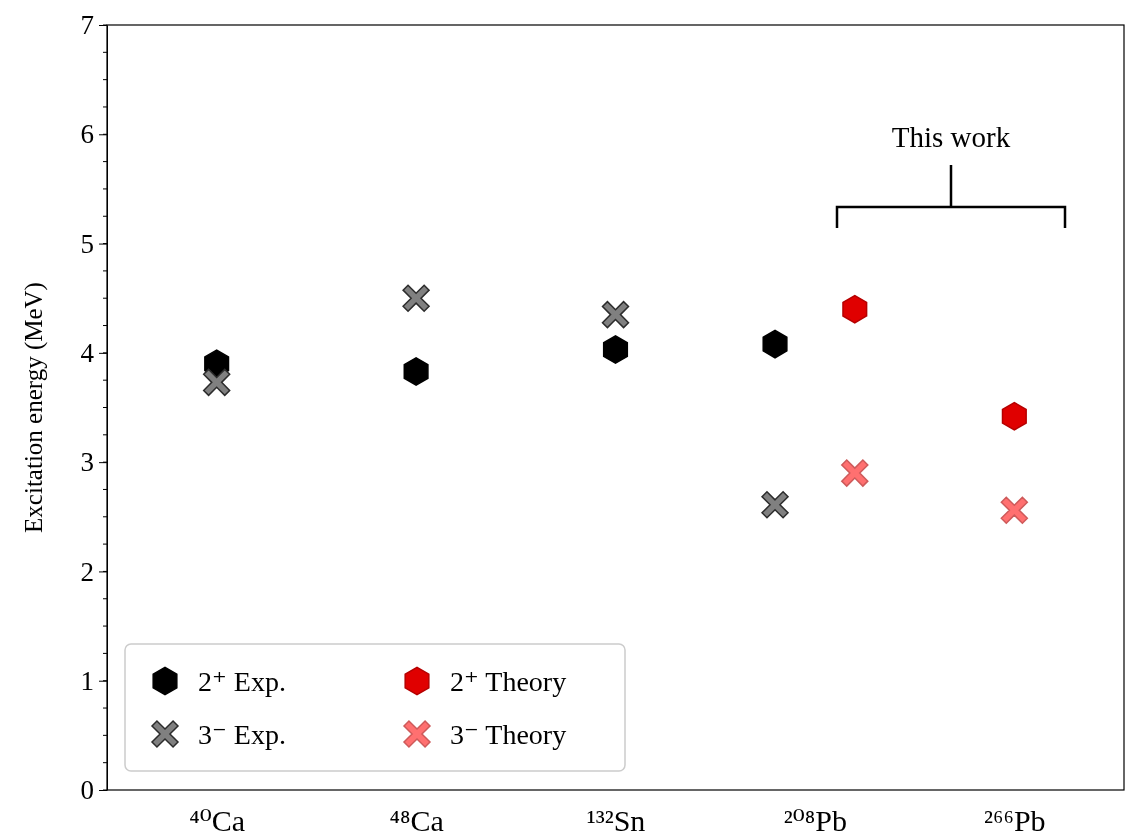 The image size is (1127, 839). I want to click on x-tick-label: ²⁶⁶Pb, so click(1015, 820).